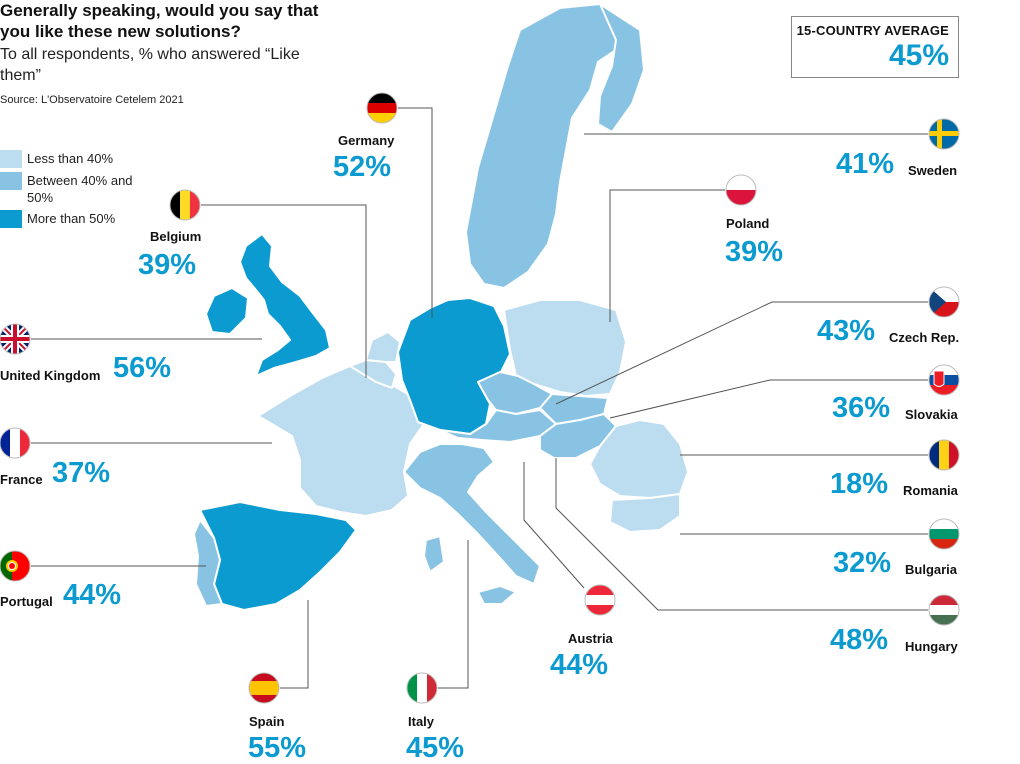 The width and height of the screenshot is (1020, 764). What do you see at coordinates (498, 426) in the screenshot?
I see `country-shape-austria` at bounding box center [498, 426].